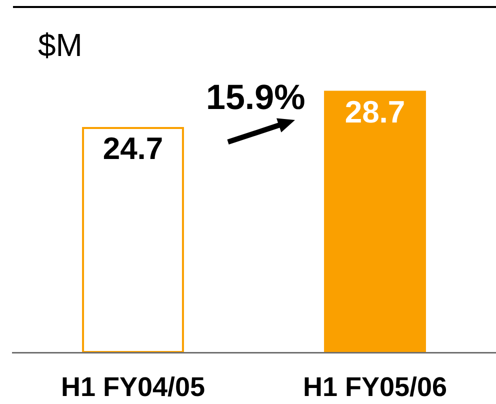  Describe the element at coordinates (60, 45) in the screenshot. I see `y-axis-title: $M` at that location.